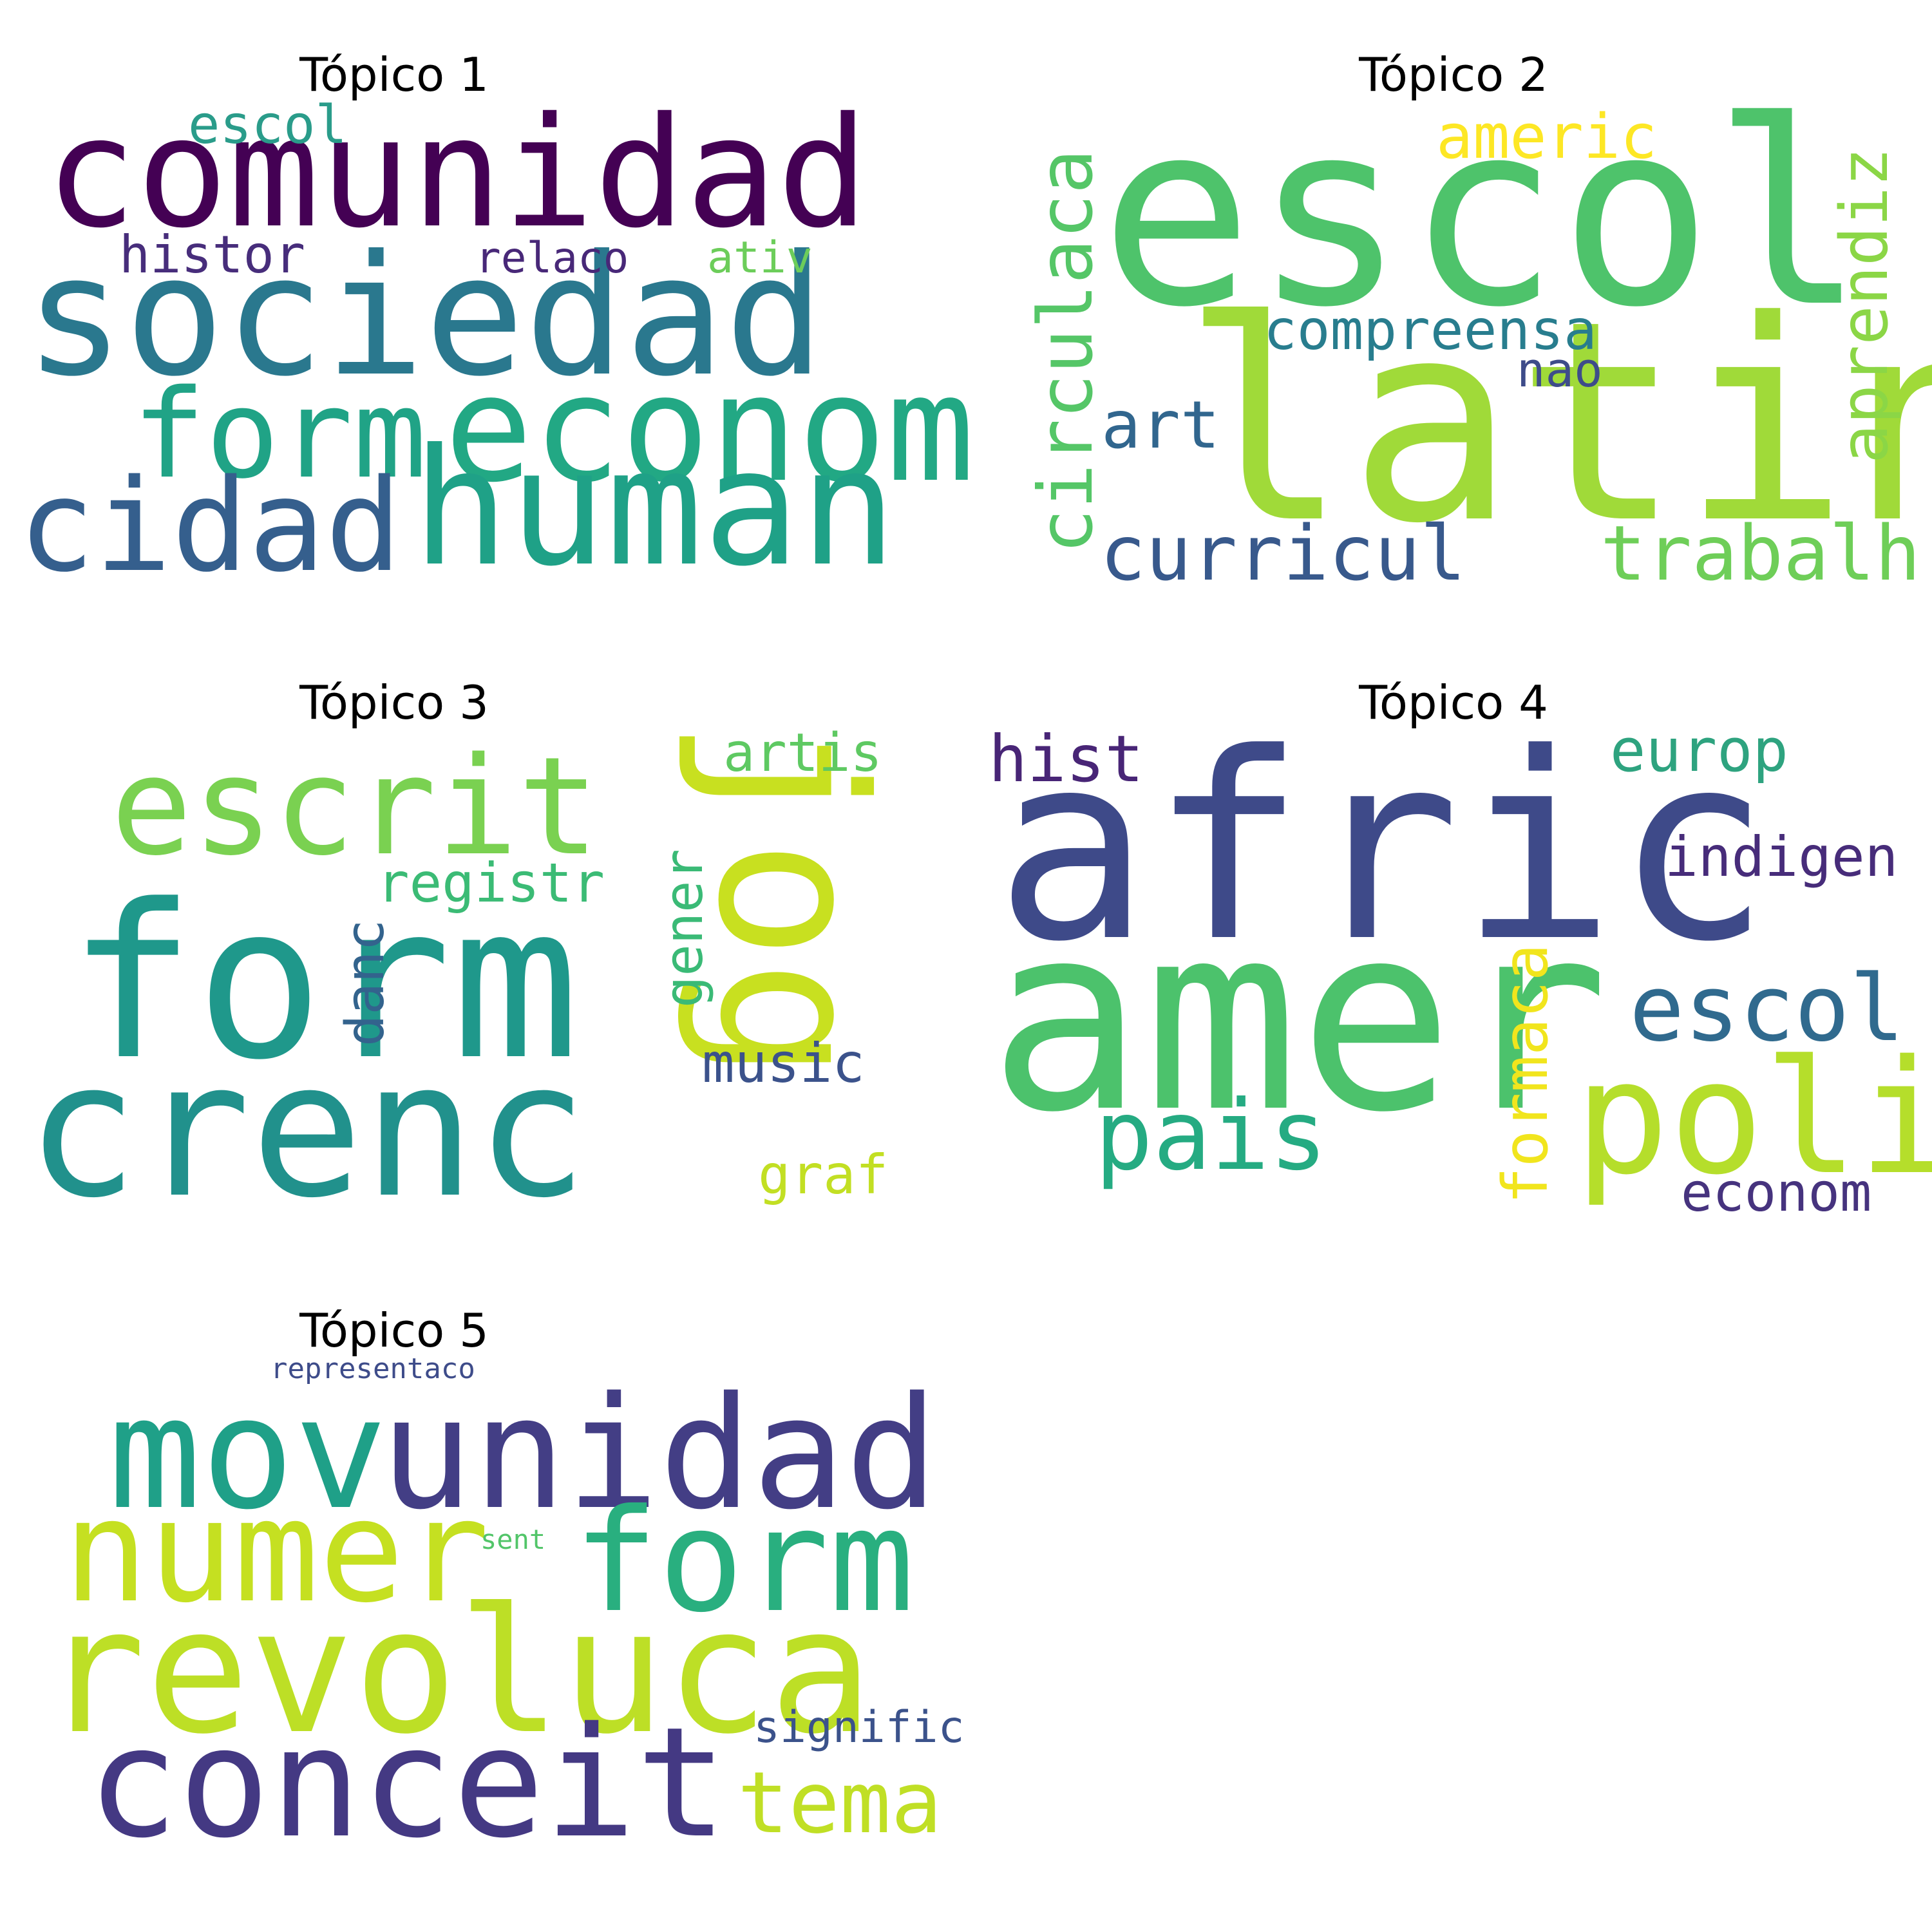 The image size is (1932, 1932). What do you see at coordinates (1546, 137) in the screenshot?
I see `word: americ` at bounding box center [1546, 137].